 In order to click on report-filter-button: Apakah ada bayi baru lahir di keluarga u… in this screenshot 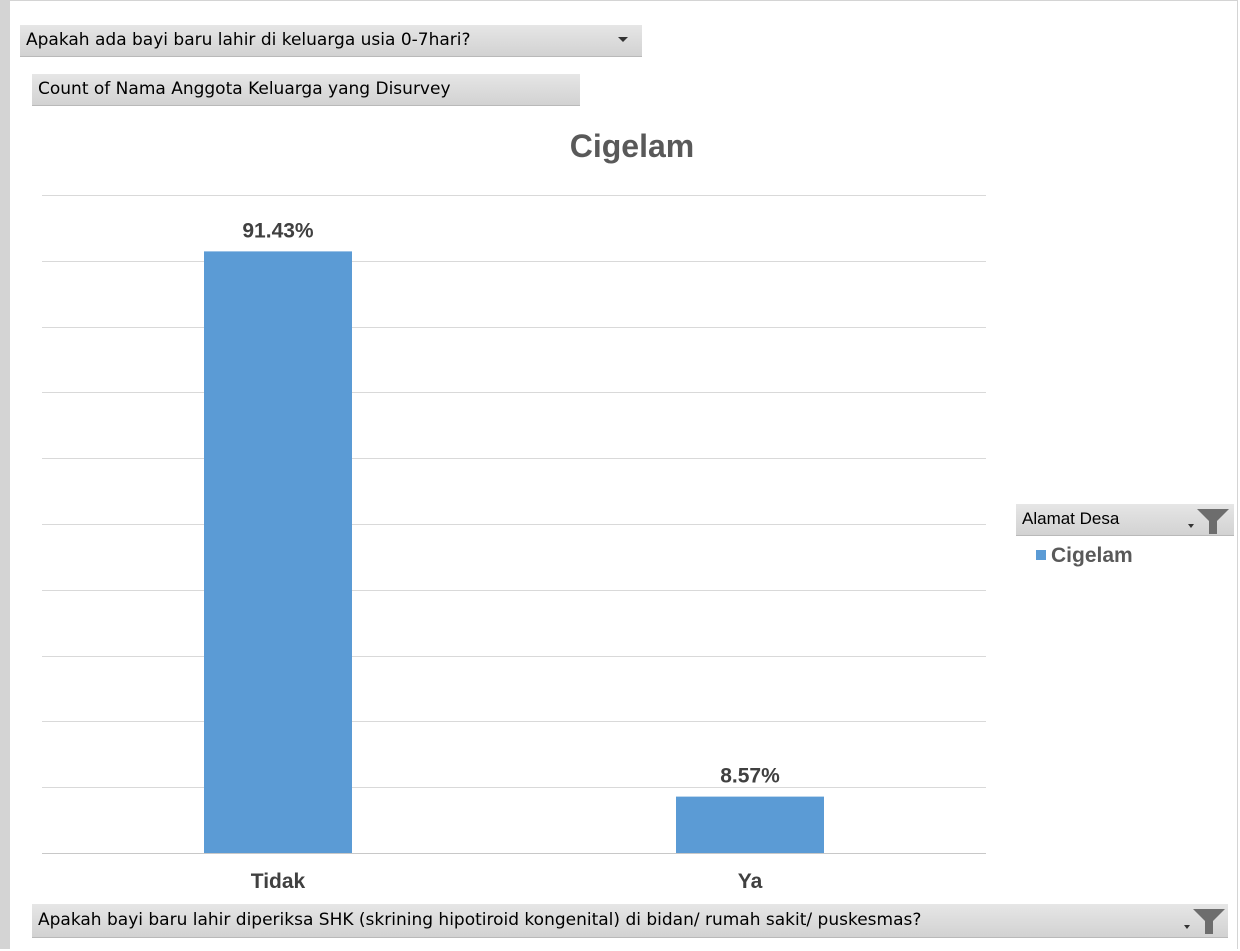, I will do `click(331, 41)`.